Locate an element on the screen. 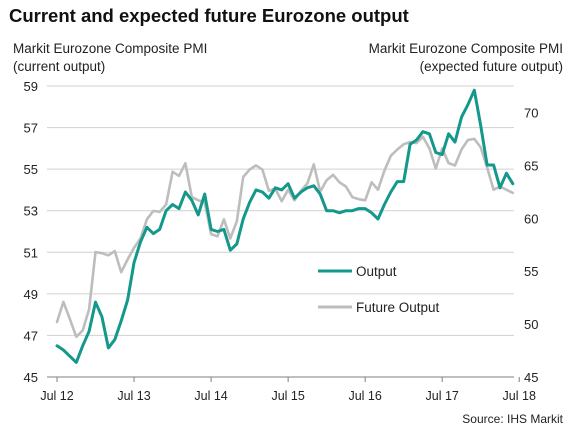 This screenshot has width=572, height=434. left-y-tick-label: 59 is located at coordinates (31, 86).